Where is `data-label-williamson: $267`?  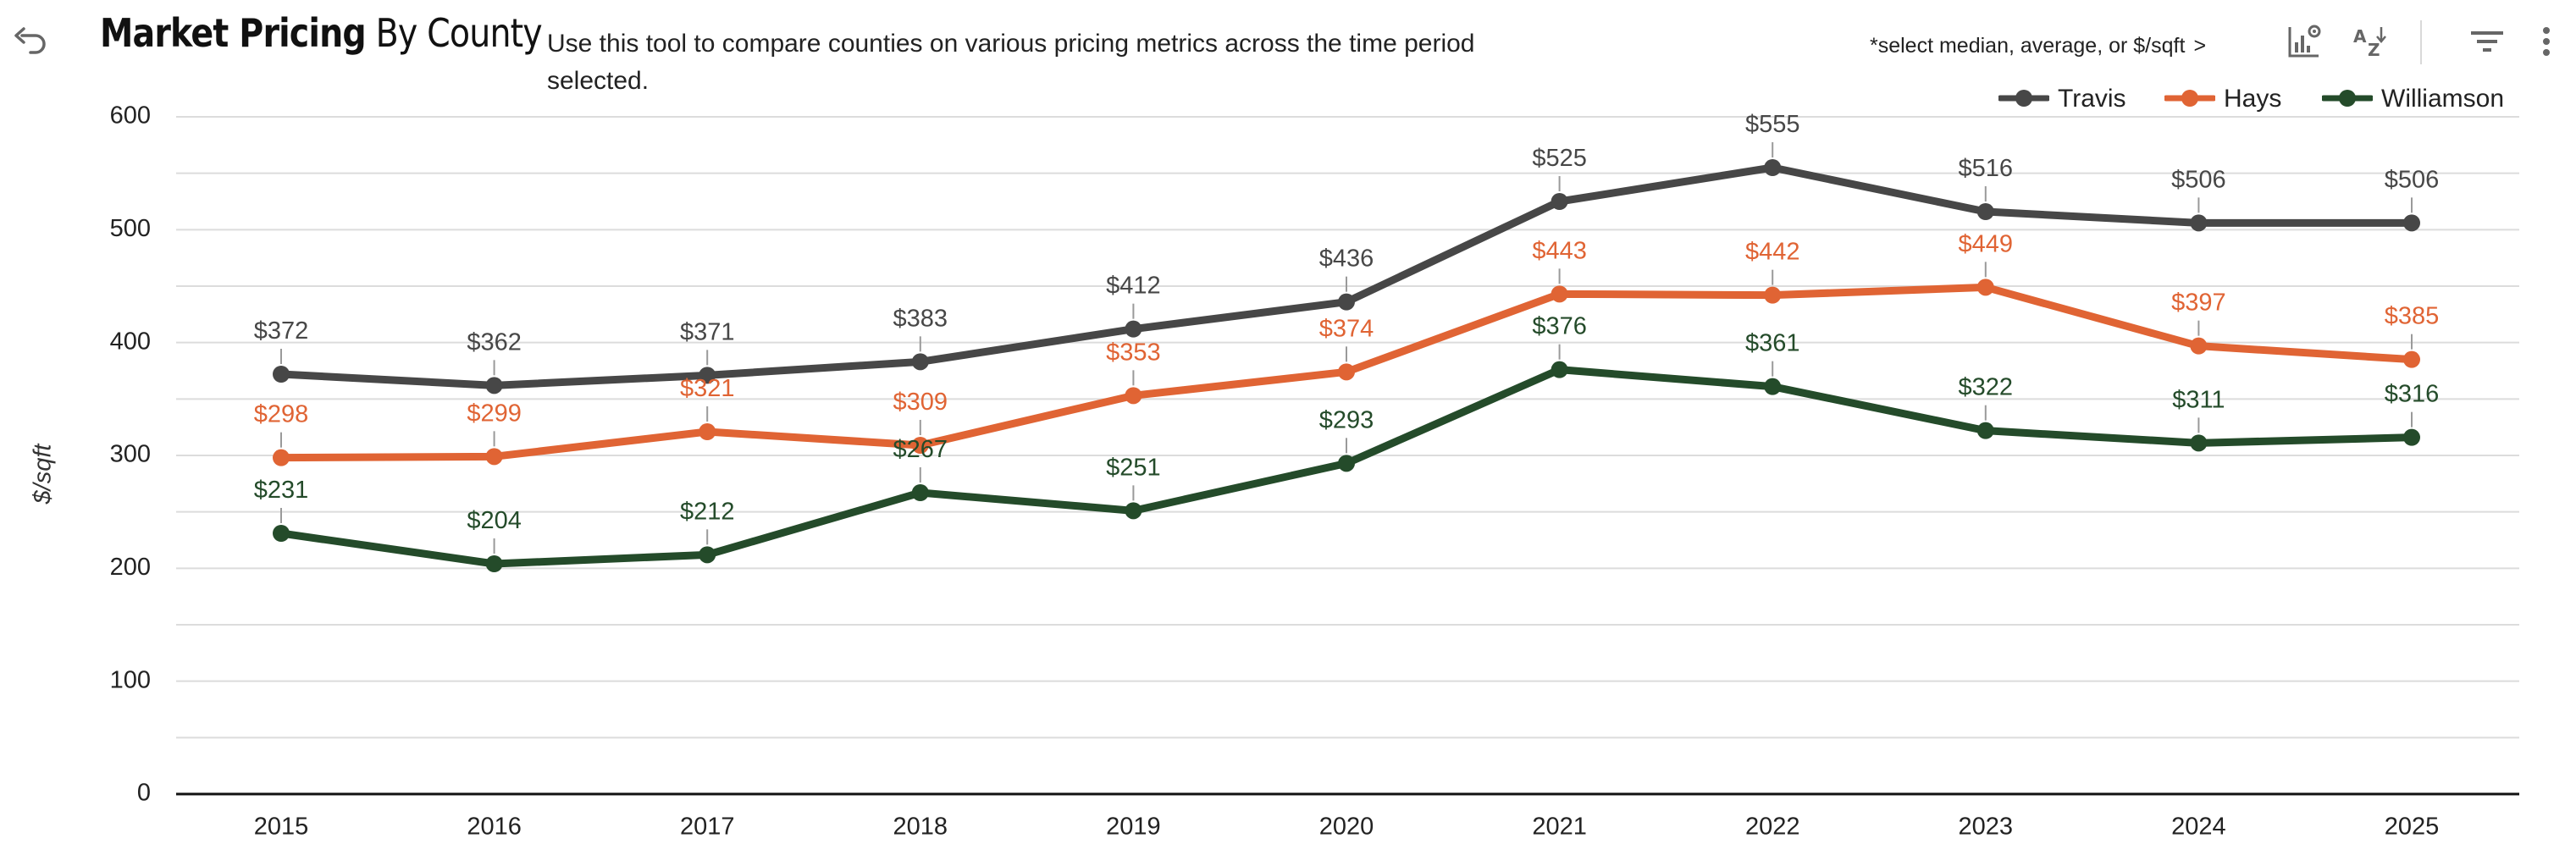
data-label-williamson: $267 is located at coordinates (921, 450).